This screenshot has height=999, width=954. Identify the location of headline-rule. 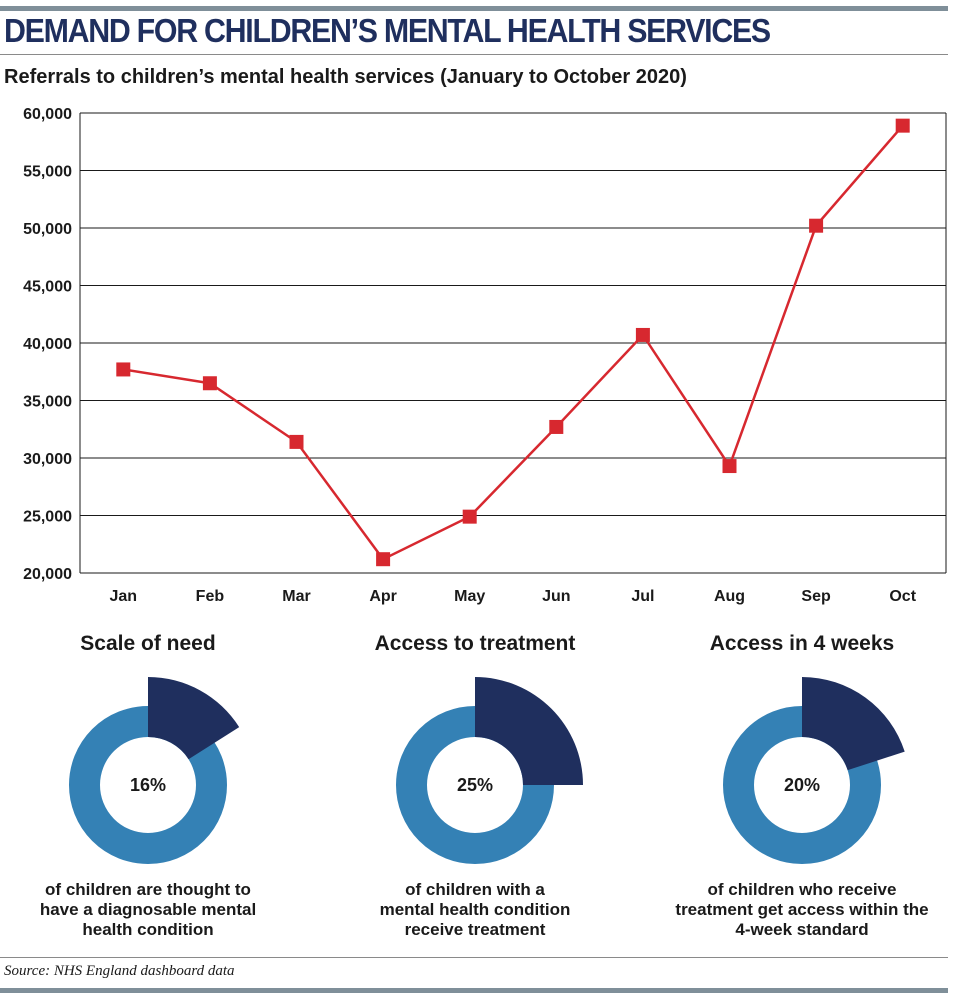
(474, 54).